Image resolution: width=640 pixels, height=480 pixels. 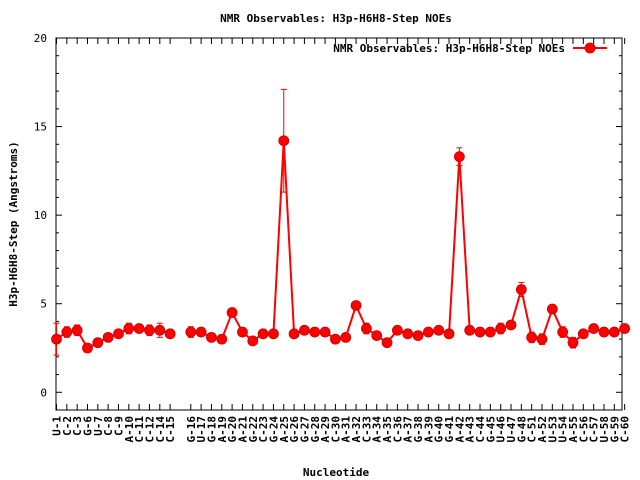 What do you see at coordinates (408, 429) in the screenshot?
I see `x-tick-label: A-37` at bounding box center [408, 429].